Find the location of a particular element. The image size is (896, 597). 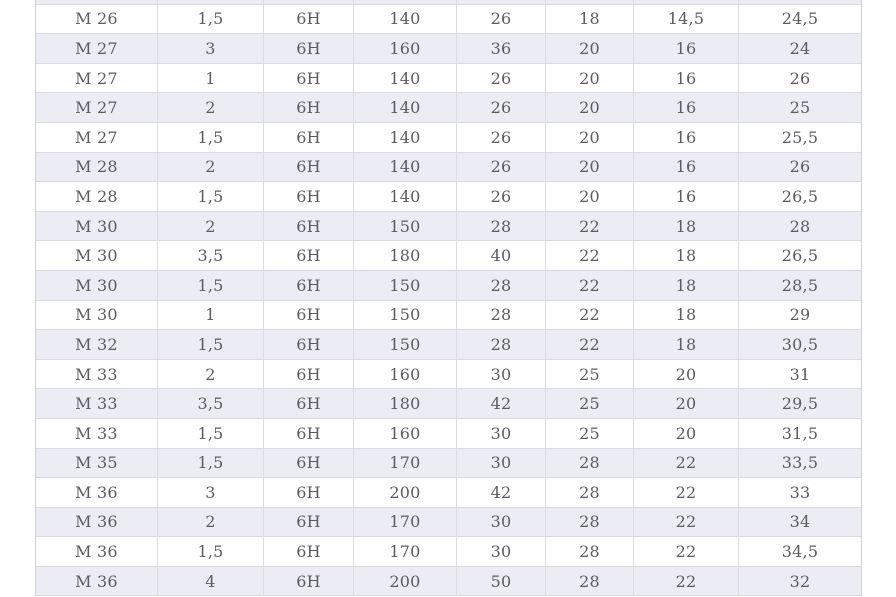

table-cell: 29 is located at coordinates (800, 315).